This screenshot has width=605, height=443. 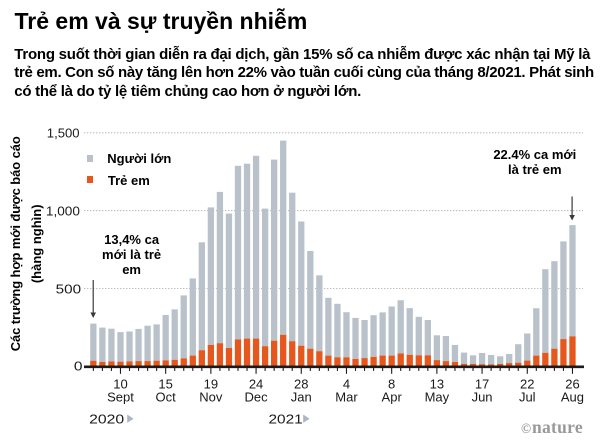 What do you see at coordinates (166, 397) in the screenshot?
I see `svg-text: Oct` at bounding box center [166, 397].